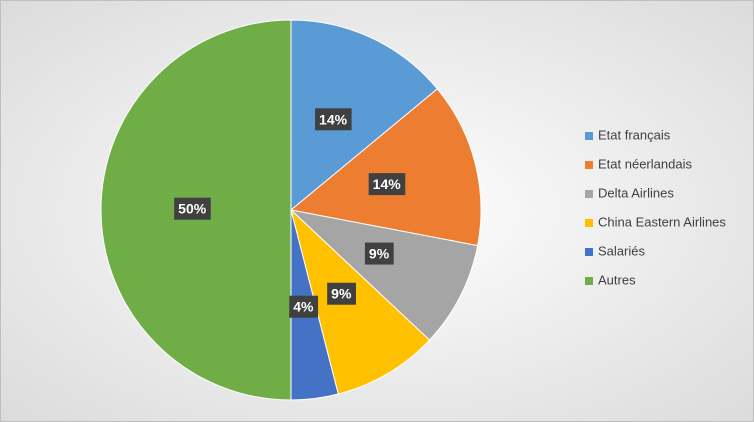 The width and height of the screenshot is (754, 422). I want to click on legend-label: Delta Airlines, so click(636, 192).